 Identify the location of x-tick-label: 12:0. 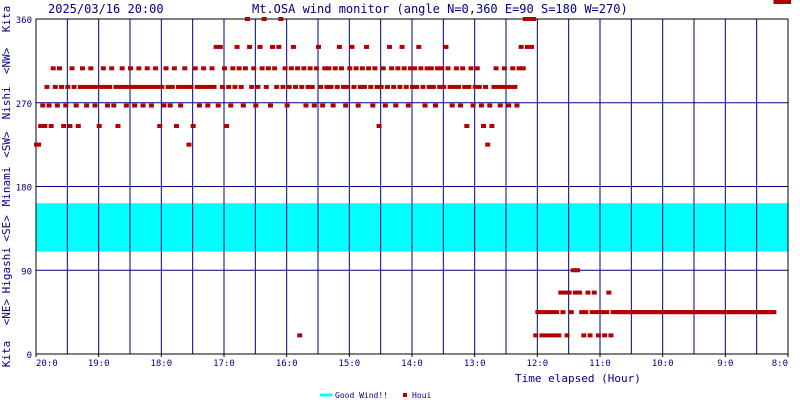
(537, 364).